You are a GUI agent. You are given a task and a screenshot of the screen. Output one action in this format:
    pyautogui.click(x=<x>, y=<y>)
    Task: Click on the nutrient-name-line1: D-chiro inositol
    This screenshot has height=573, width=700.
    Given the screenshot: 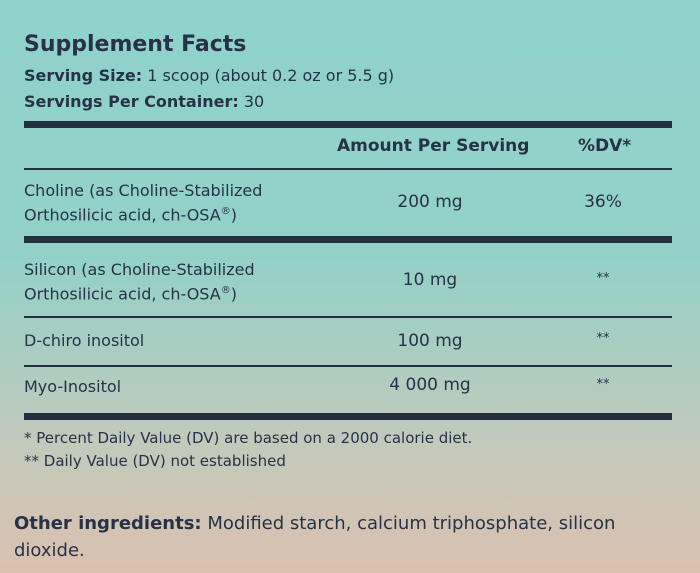 What is the action you would take?
    pyautogui.click(x=84, y=340)
    